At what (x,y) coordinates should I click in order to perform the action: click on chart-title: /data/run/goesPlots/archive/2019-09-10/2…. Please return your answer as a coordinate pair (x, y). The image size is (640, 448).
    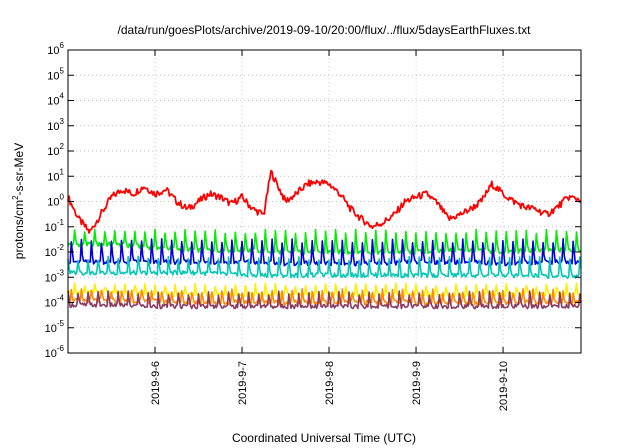
    Looking at the image, I should click on (325, 30).